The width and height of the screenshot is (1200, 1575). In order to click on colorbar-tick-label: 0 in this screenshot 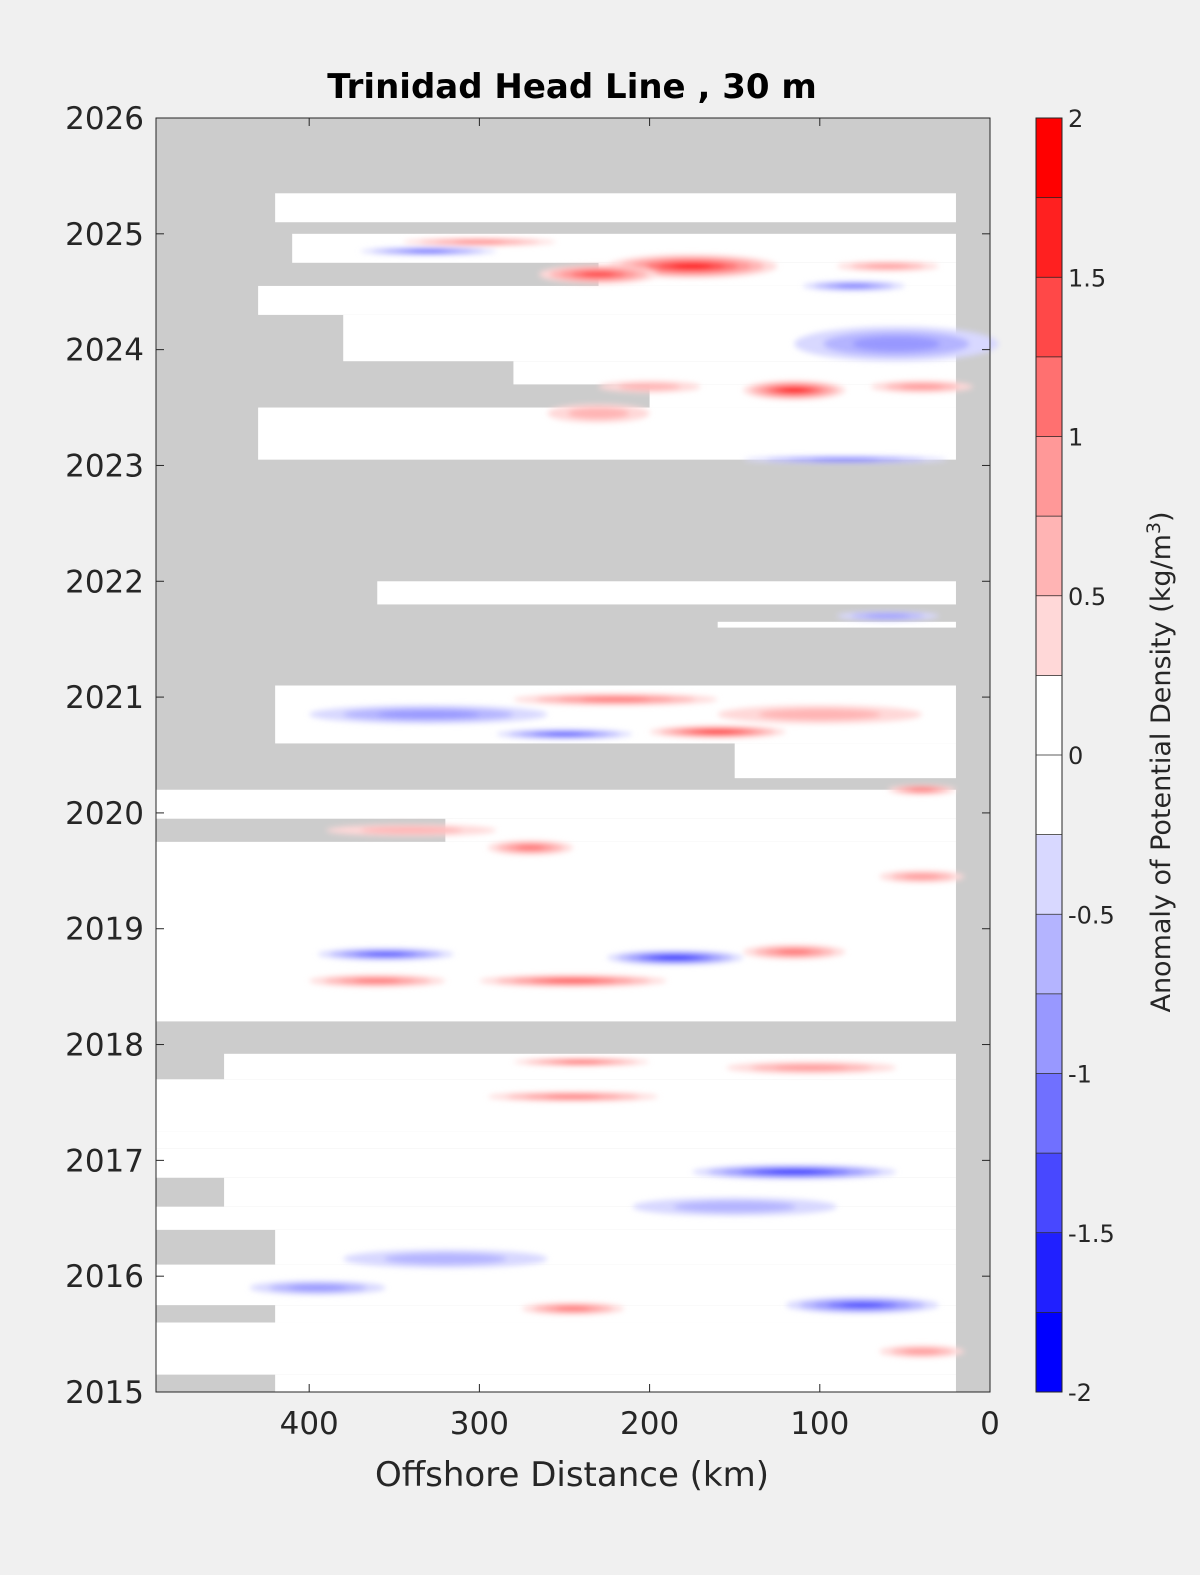, I will do `click(1075, 756)`.